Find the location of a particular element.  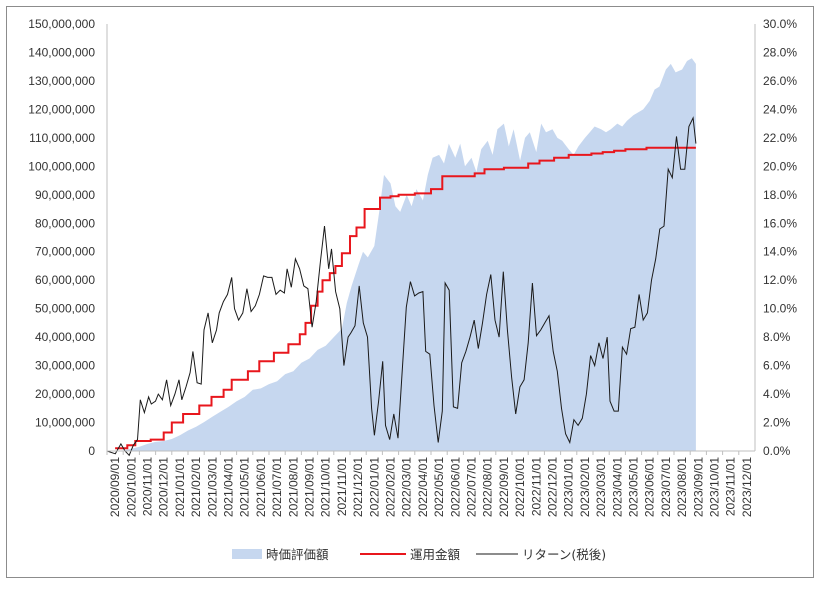

right-tick-label: 20.0% is located at coordinates (780, 166).